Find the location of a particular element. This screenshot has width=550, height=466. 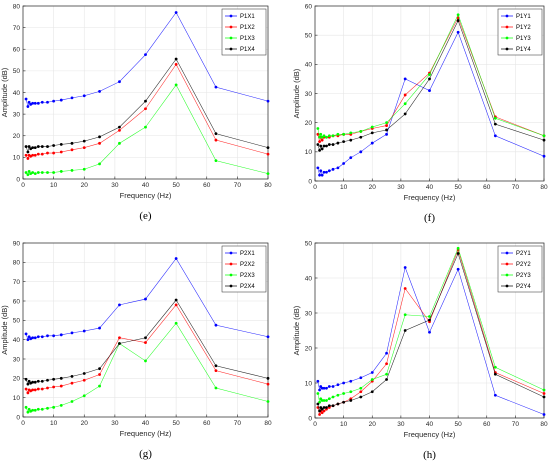

y-tick-label: 0 is located at coordinates (18, 417).